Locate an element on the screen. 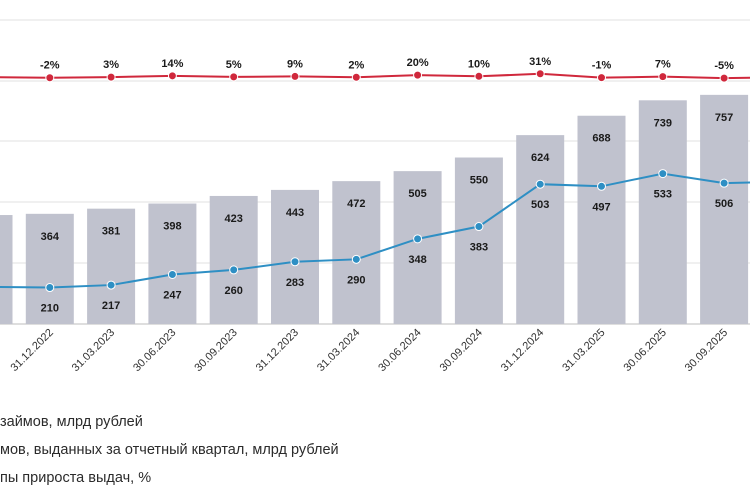 Image resolution: width=750 pixels, height=500 pixels. x-tick-label-10: 31.03.2025 is located at coordinates (583, 350).